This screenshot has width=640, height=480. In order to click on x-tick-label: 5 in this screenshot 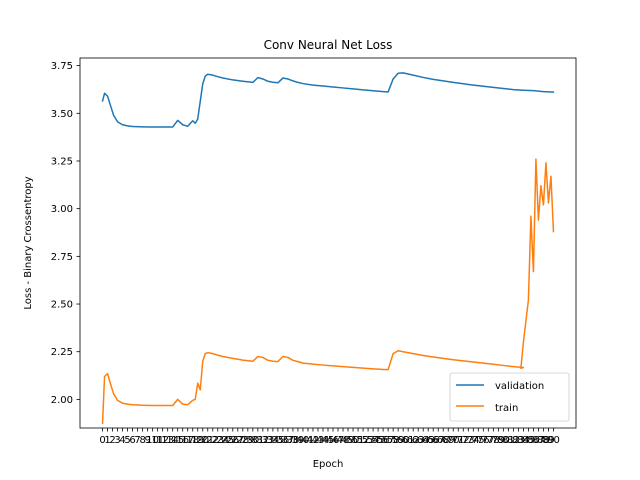, I will do `click(127, 440)`.